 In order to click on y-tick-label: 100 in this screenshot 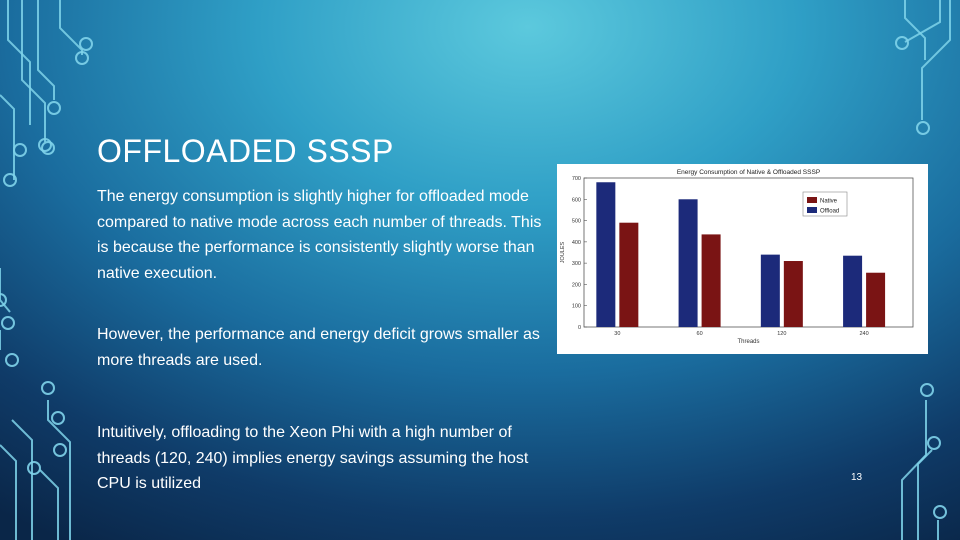, I will do `click(576, 307)`.